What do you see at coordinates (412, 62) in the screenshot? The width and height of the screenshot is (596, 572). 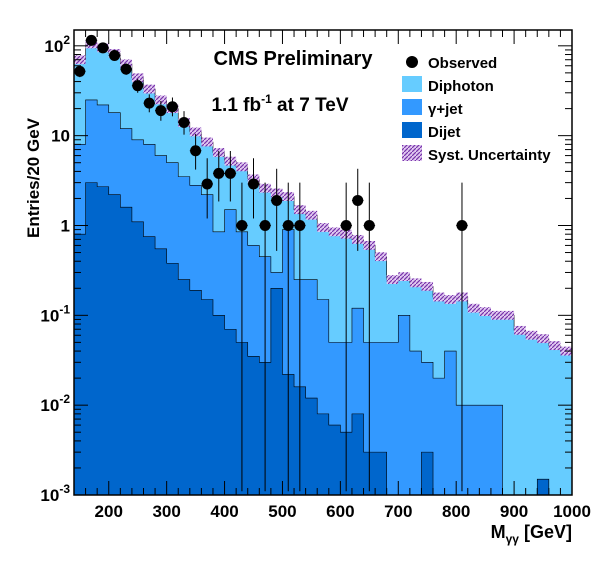 I see `legend-marker-observed` at bounding box center [412, 62].